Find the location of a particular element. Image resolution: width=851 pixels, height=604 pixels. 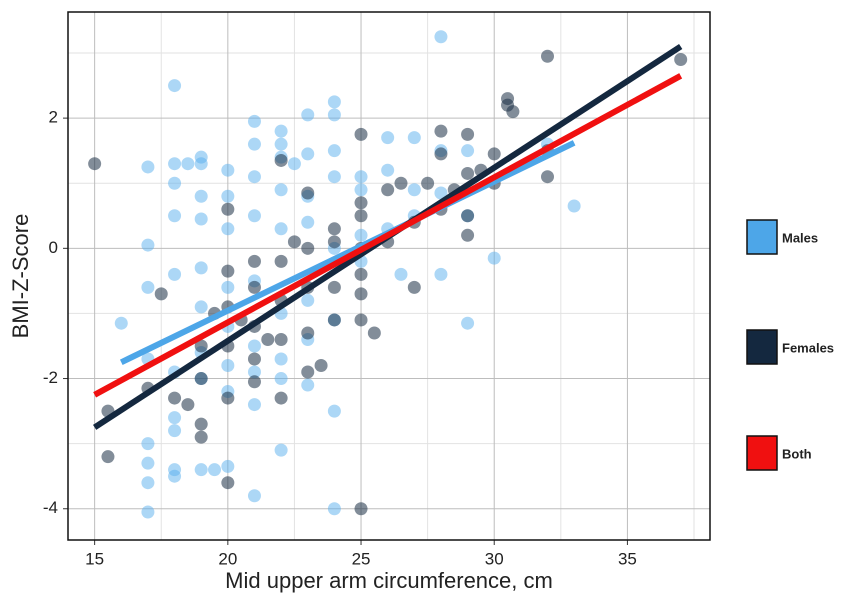

x-tick-label: 35 is located at coordinates (627, 558).